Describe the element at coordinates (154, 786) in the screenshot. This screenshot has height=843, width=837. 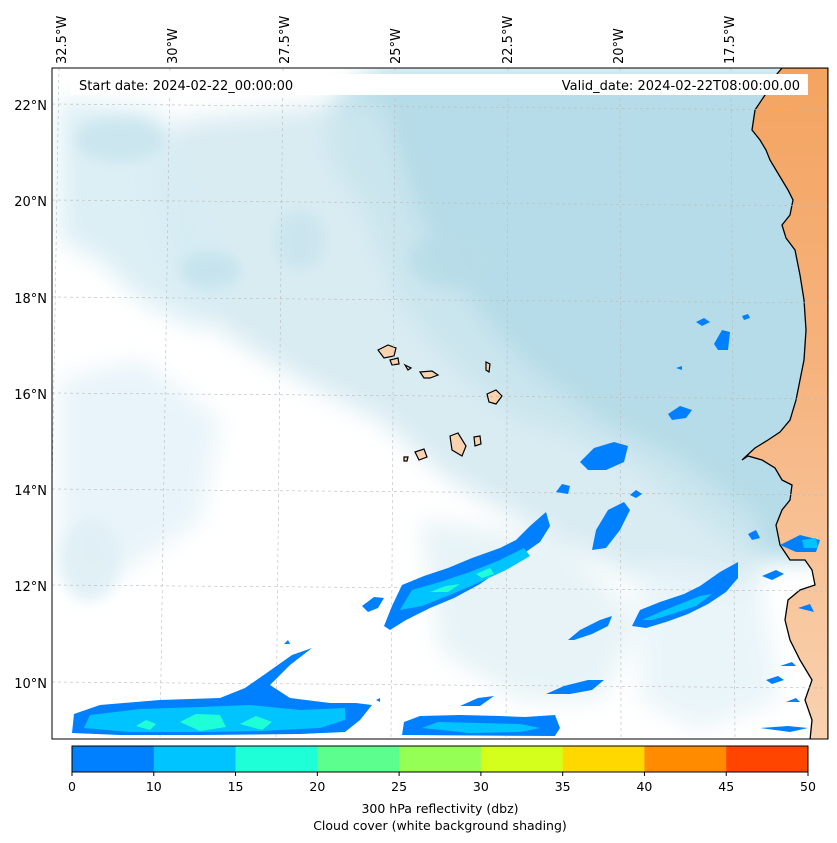
I see `colorbar-tick-label: 10` at that location.